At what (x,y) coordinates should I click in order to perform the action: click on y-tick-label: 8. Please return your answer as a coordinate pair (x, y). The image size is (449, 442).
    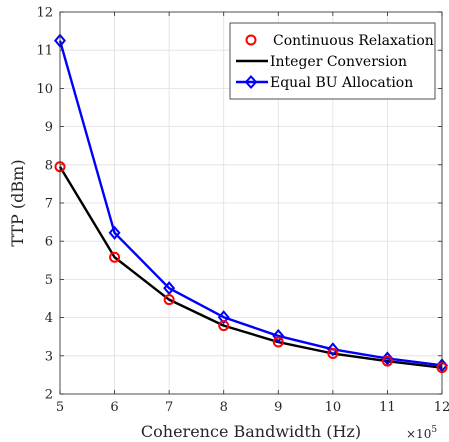
    Looking at the image, I should click on (49, 165).